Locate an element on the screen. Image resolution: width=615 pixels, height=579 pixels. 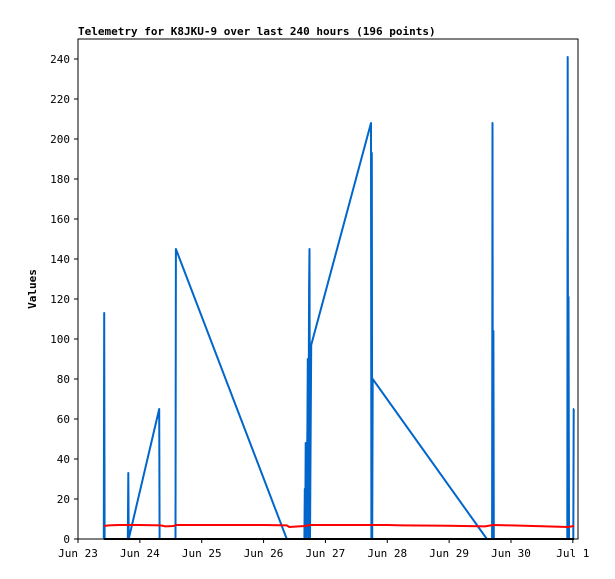
x-tick-label: Jun 27 is located at coordinates (326, 553).